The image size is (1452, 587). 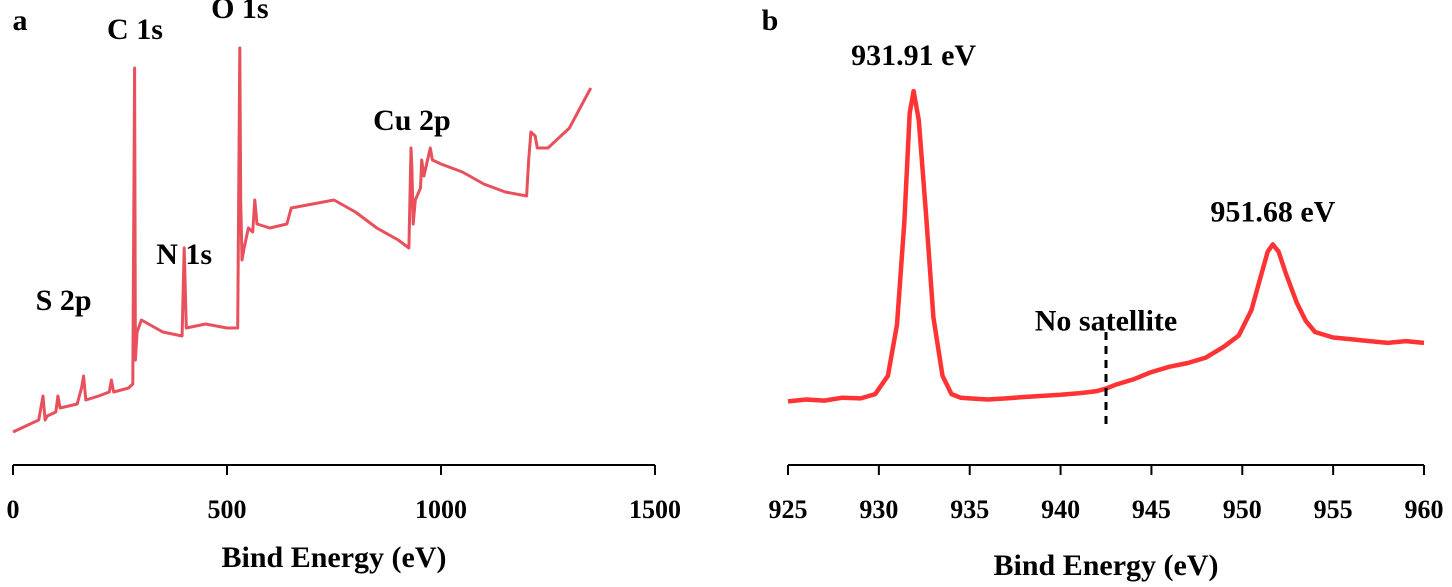 I want to click on x-tick-label-b: 955, so click(x=1333, y=509).